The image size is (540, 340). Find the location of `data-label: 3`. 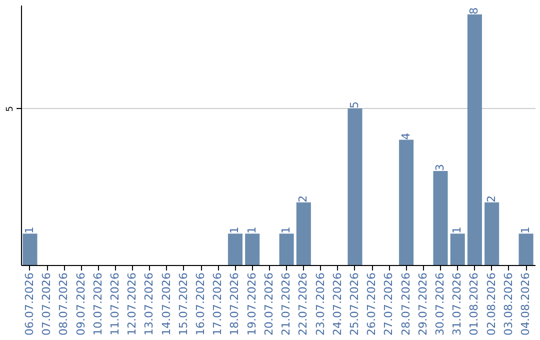

data-label: 3 is located at coordinates (439, 168).